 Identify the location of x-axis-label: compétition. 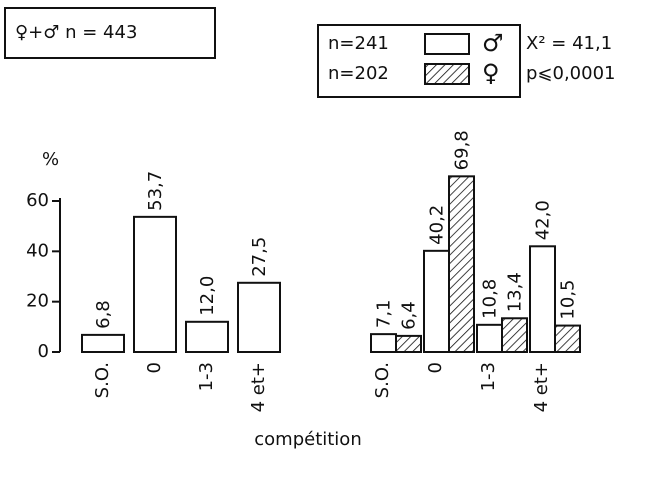
(307, 439).